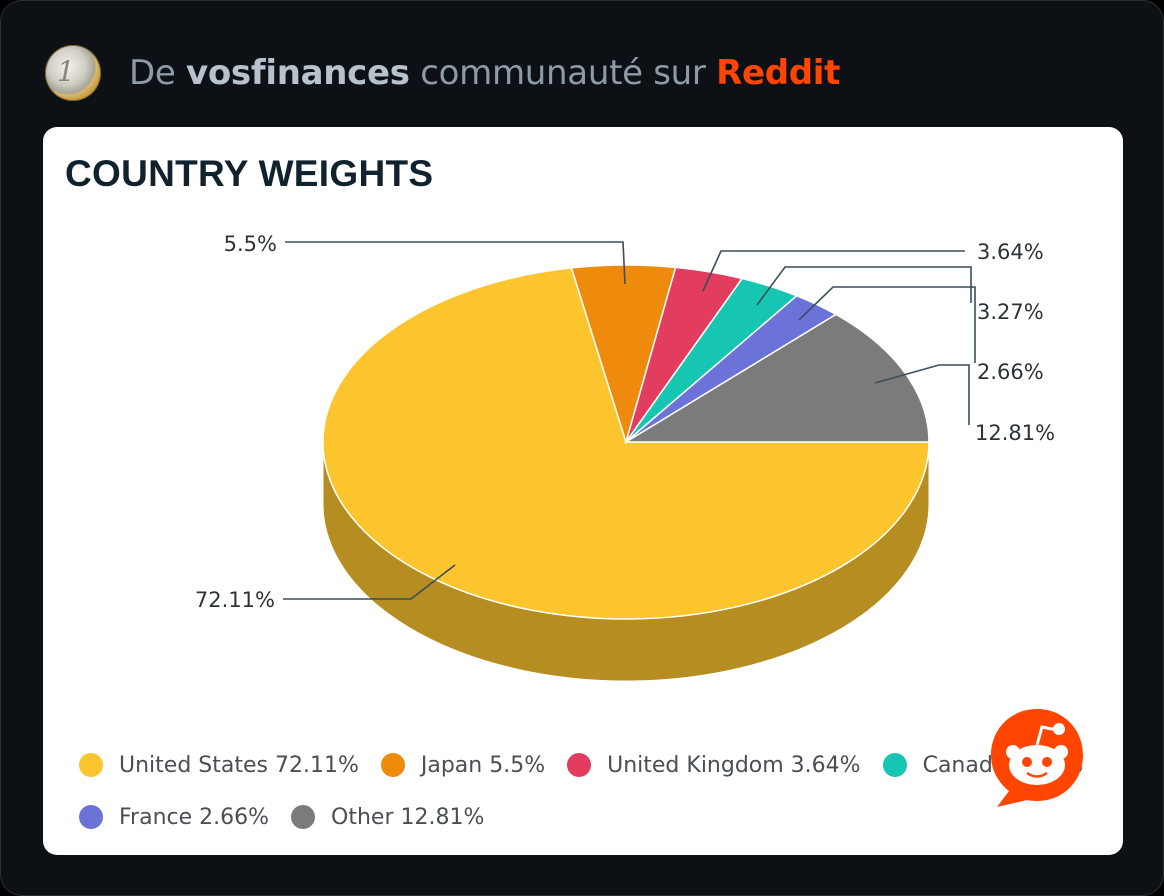 The width and height of the screenshot is (1164, 896). Describe the element at coordinates (887, 324) in the screenshot. I see `leader-france` at that location.